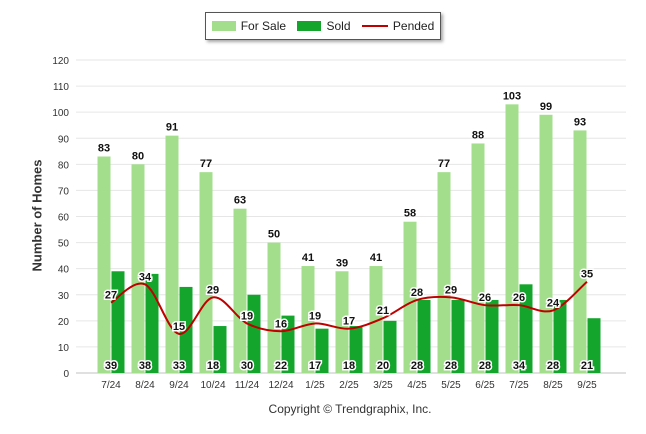  What do you see at coordinates (274, 235) in the screenshot?
I see `for-sale-data-label: 50` at bounding box center [274, 235].